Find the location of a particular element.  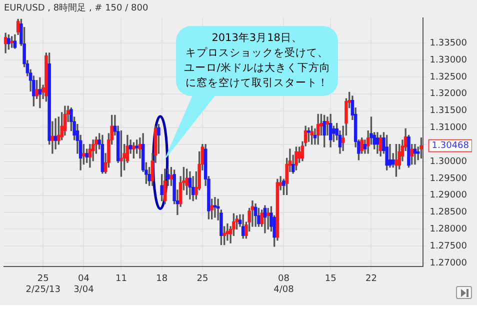

y-tick-label: 1.28500 is located at coordinates (449, 213).